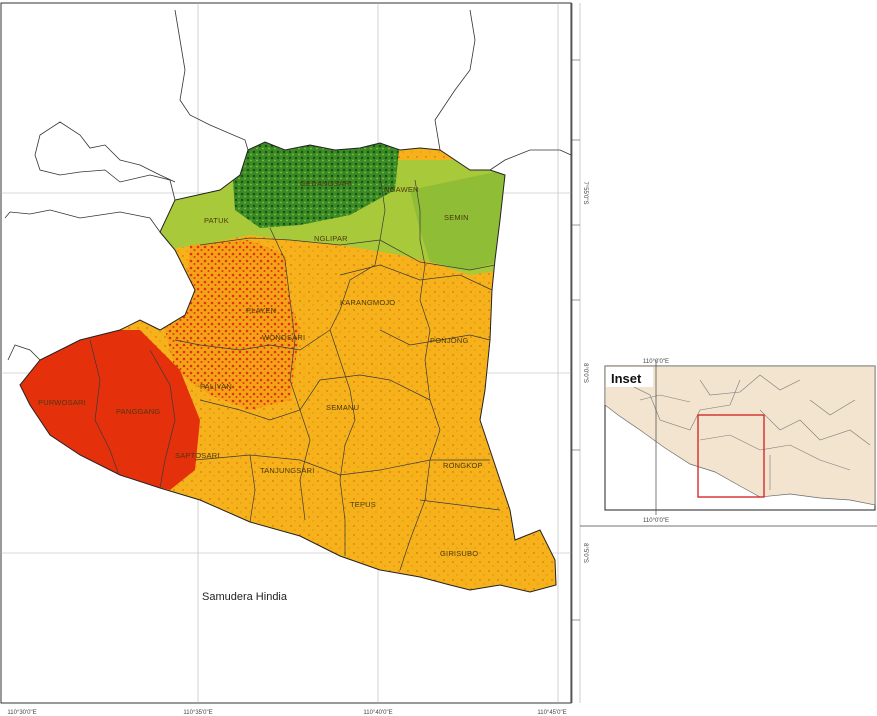 This screenshot has width=877, height=716. I want to click on district-label-paliyan: PALIYAN, so click(216, 386).